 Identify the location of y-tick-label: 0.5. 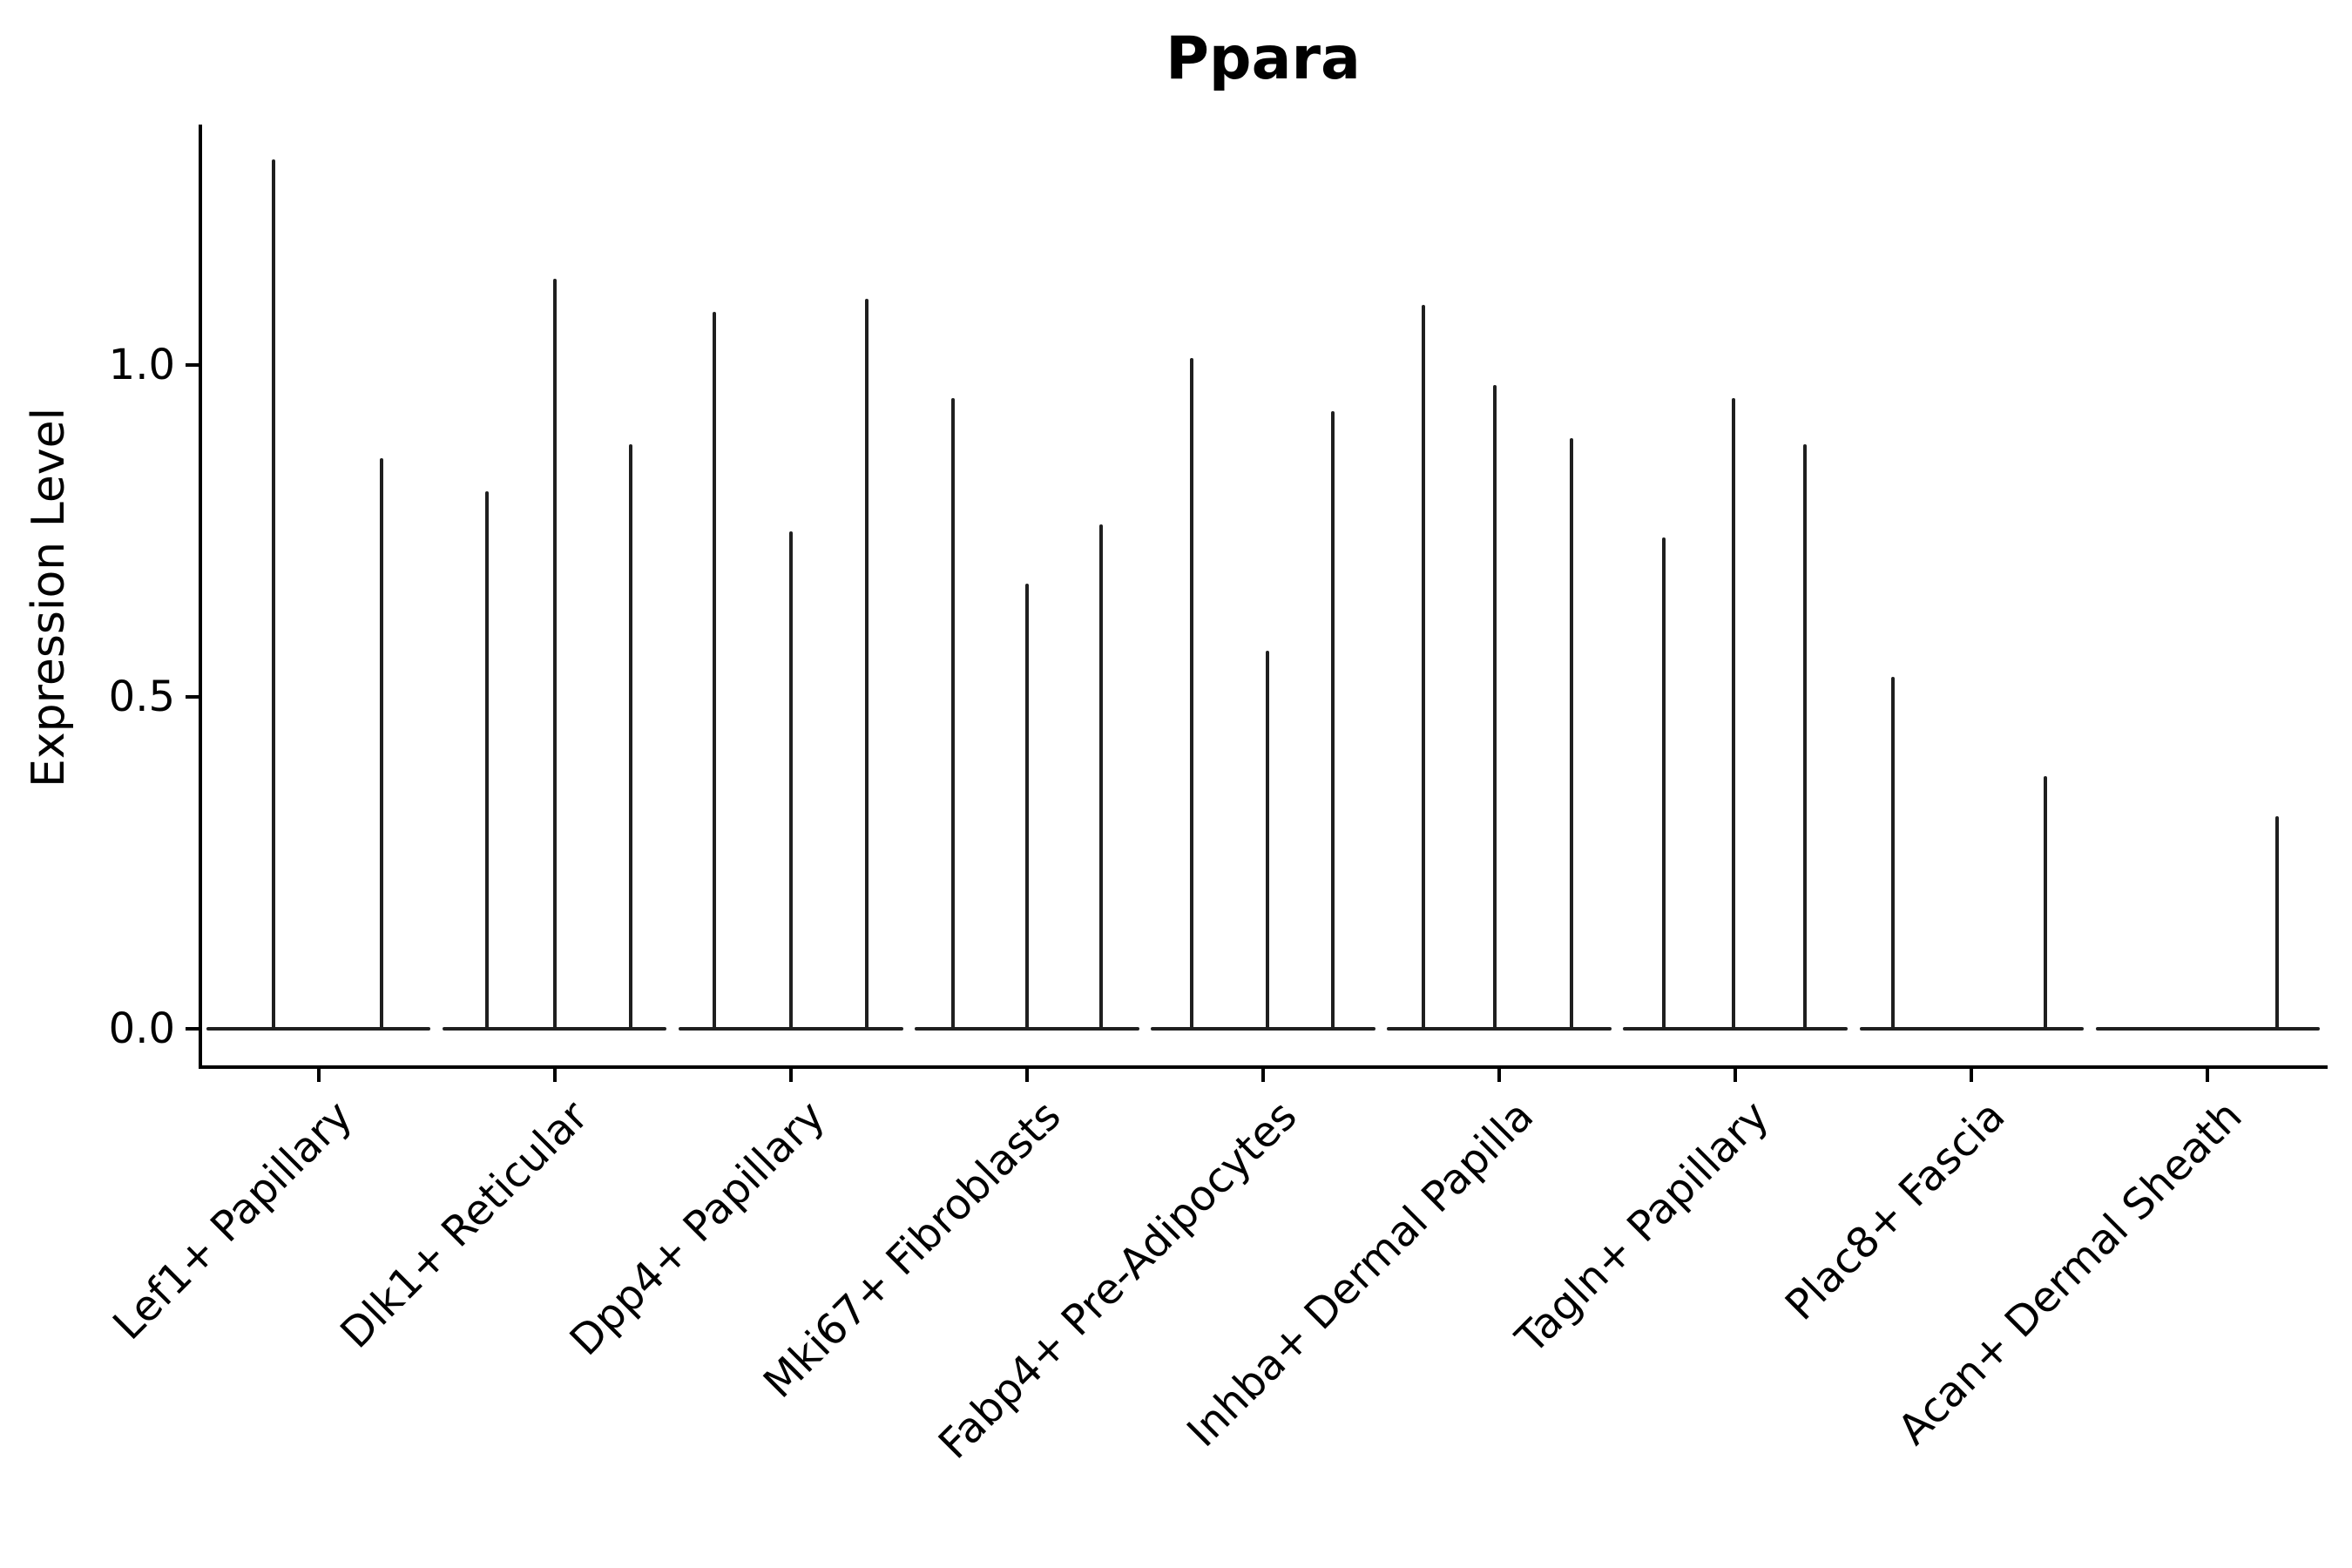
(141, 697).